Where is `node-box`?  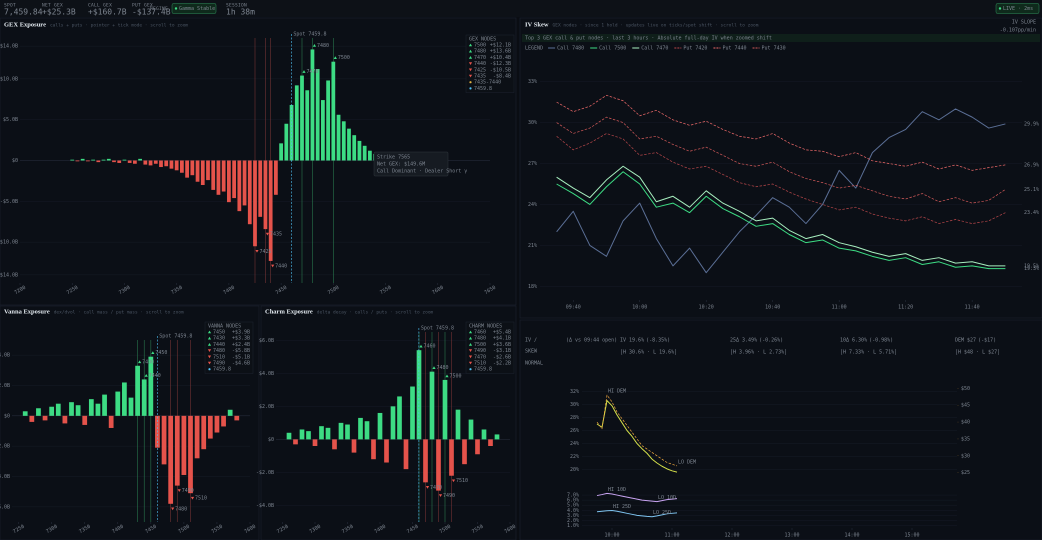
node-box is located at coordinates (490, 347).